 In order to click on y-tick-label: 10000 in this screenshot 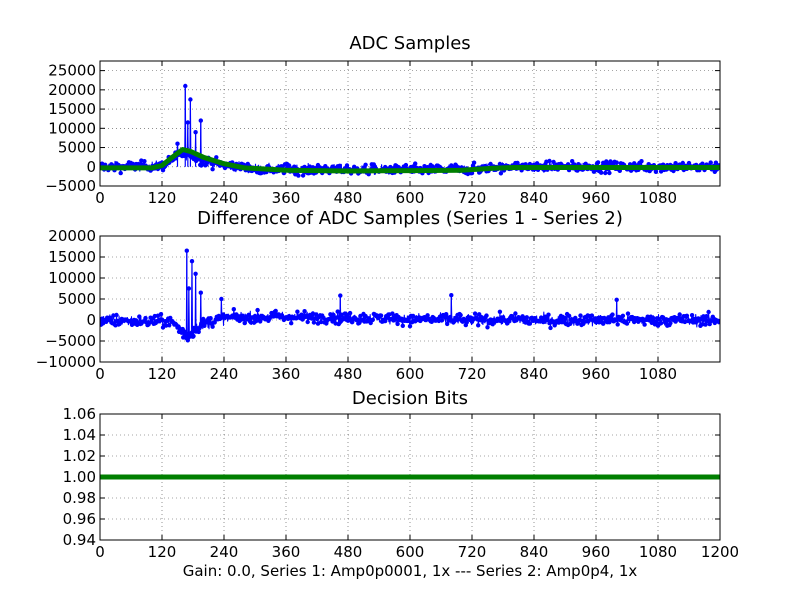, I will do `click(72, 278)`.